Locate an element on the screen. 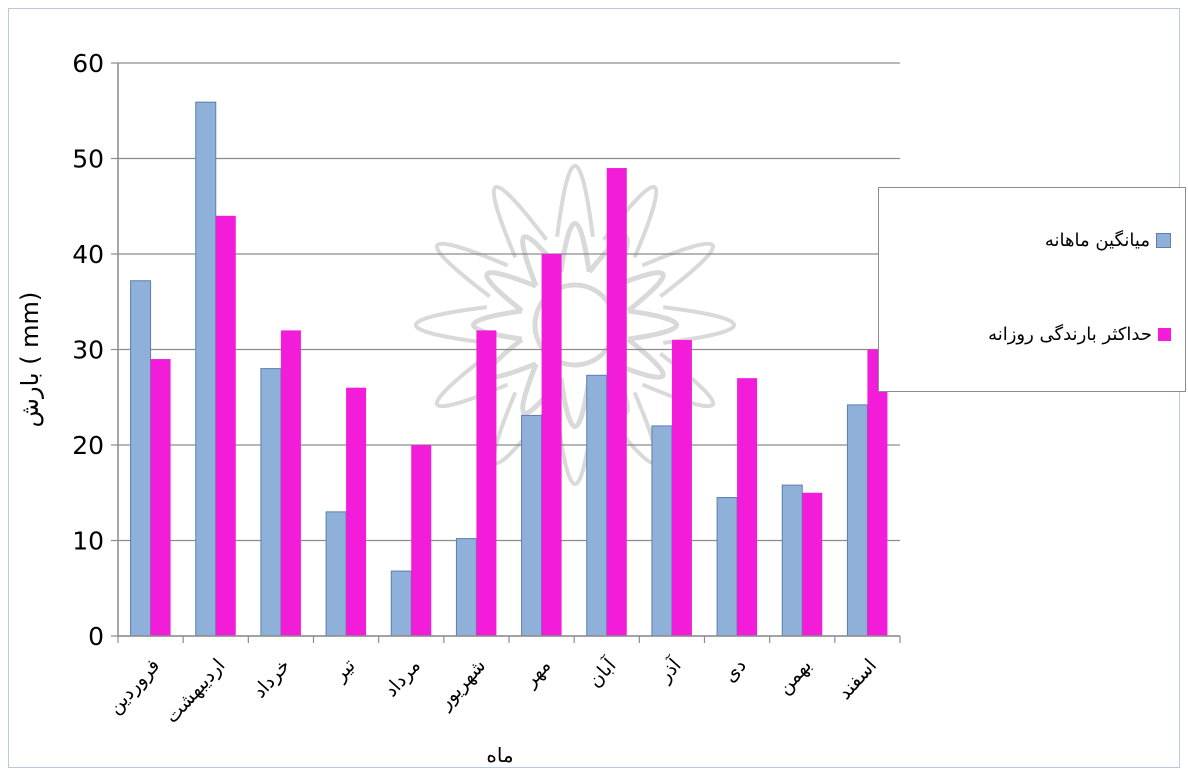 This screenshot has width=1188, height=774. y-tick-labels: 0 10 20 30 40 50 60 is located at coordinates (88, 350).